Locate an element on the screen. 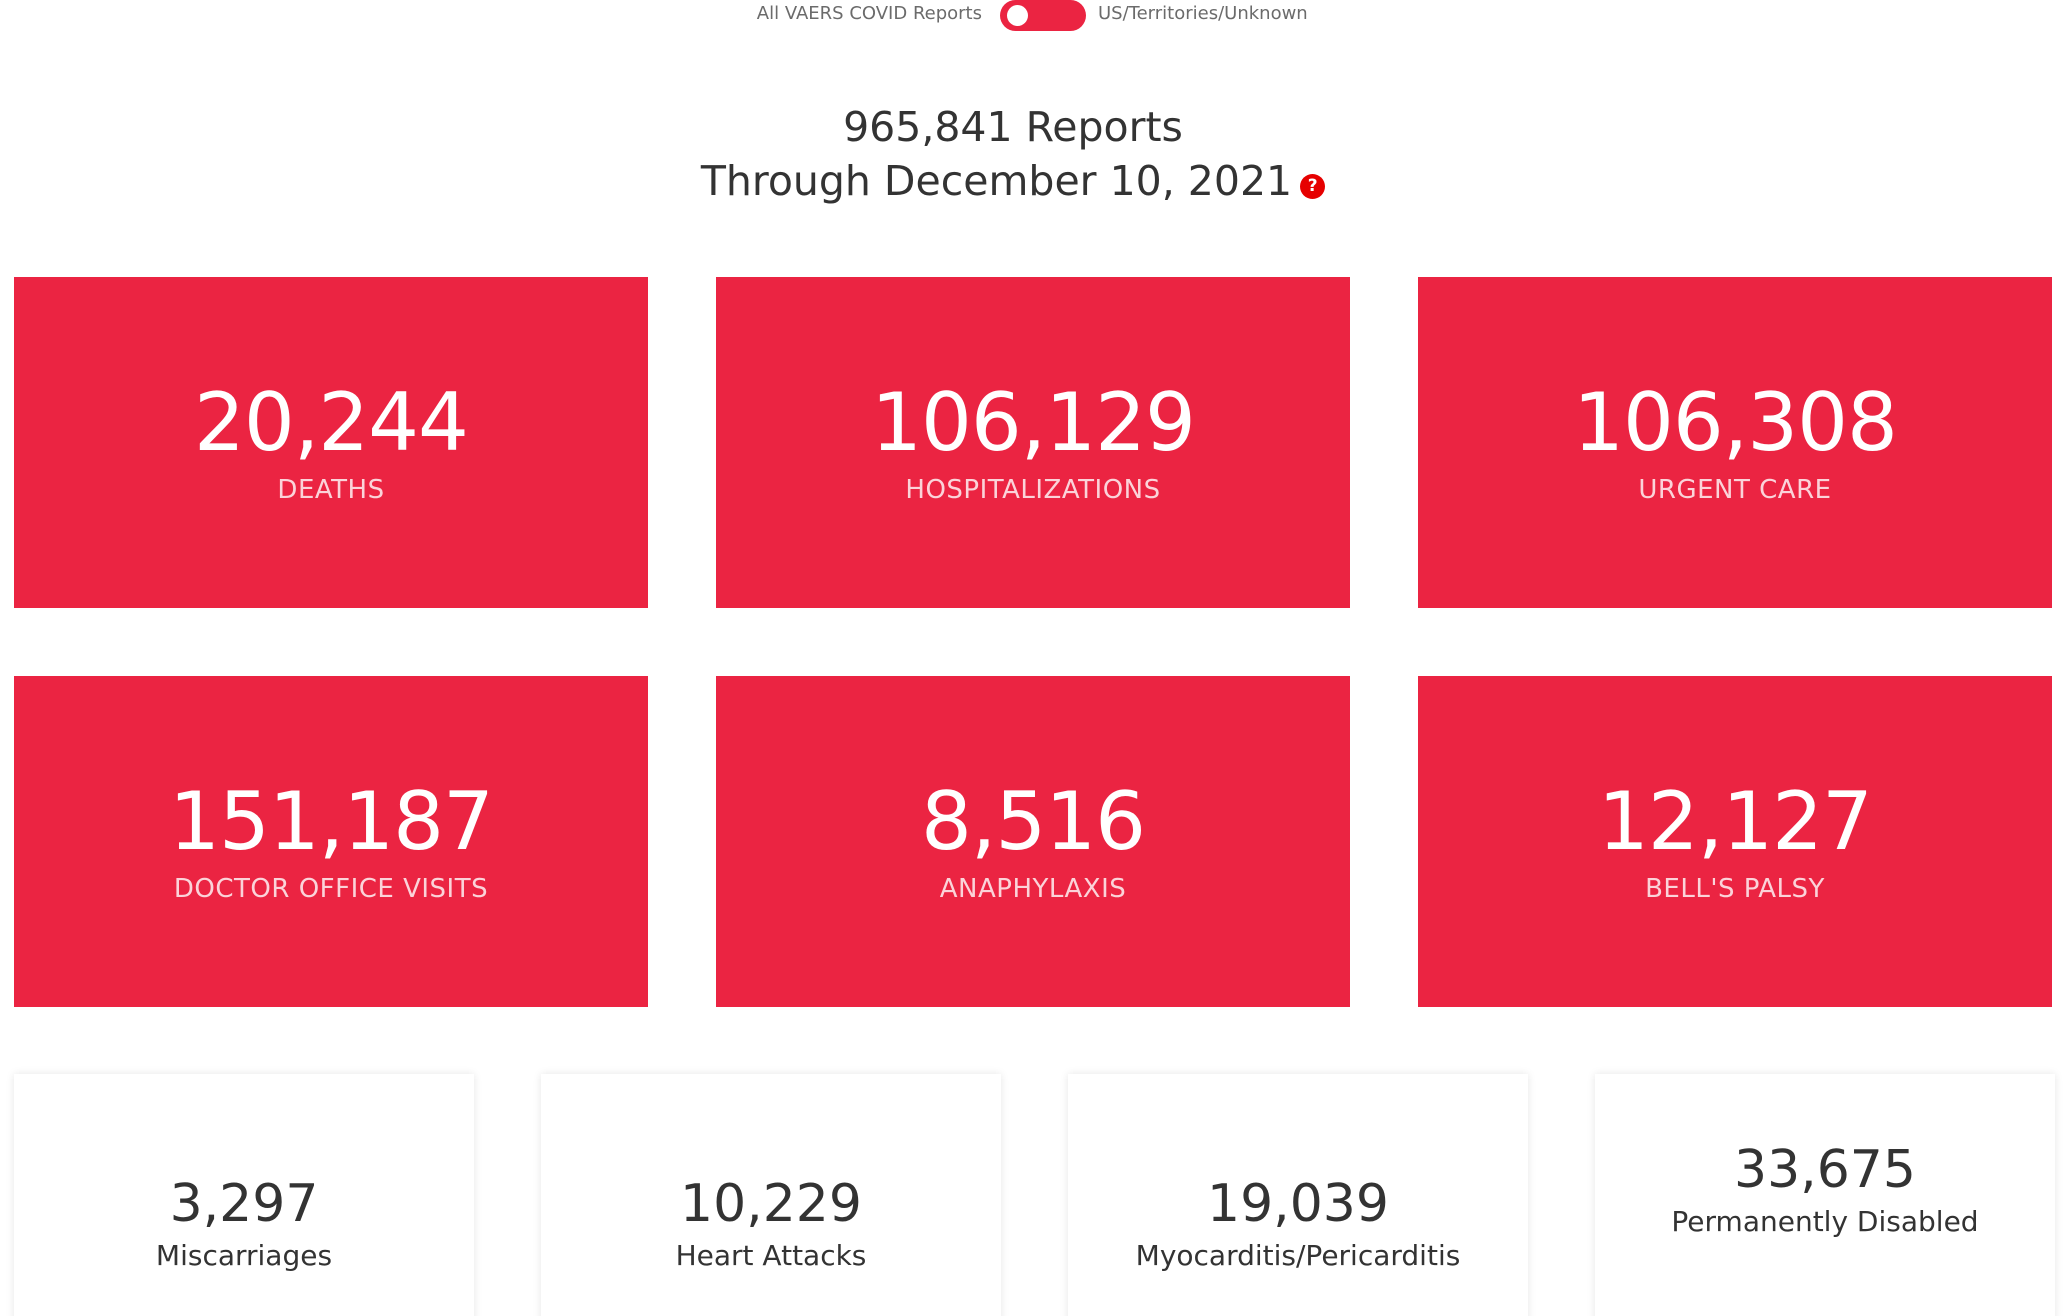 This screenshot has height=1316, width=2066. stat-card-heart-attacks: 10,229 Heart Attacks is located at coordinates (771, 1195).